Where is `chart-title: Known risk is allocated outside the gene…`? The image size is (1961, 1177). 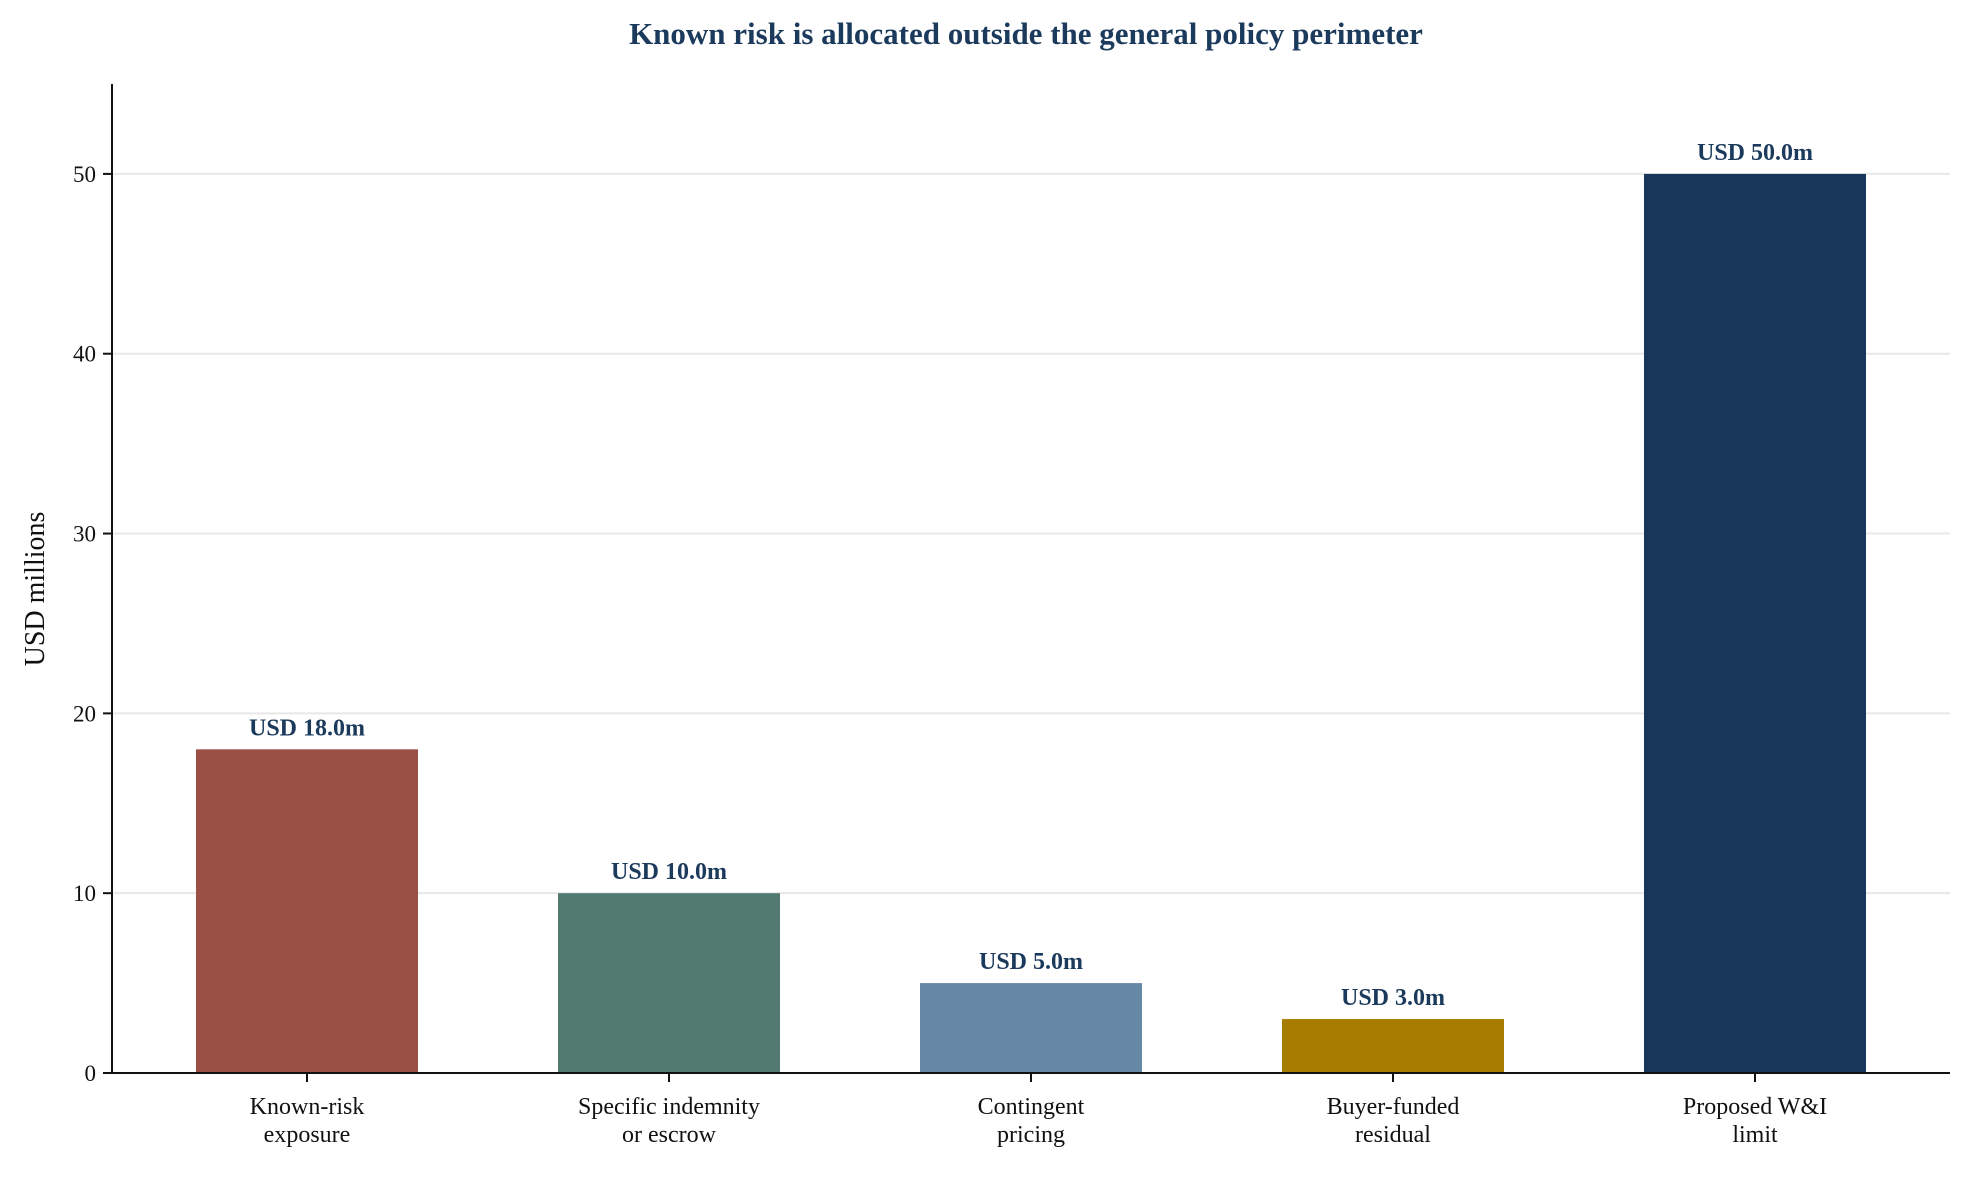
chart-title: Known risk is allocated outside the gene… is located at coordinates (1026, 33).